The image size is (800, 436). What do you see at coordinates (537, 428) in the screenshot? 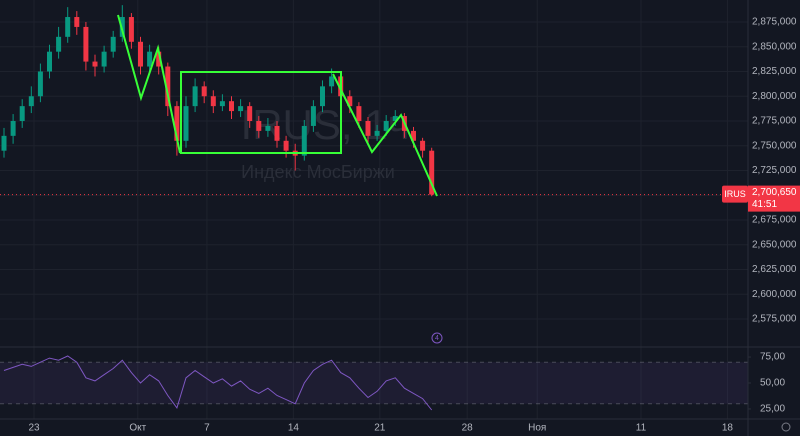
I see `x-tick-label: Ноя` at bounding box center [537, 428].